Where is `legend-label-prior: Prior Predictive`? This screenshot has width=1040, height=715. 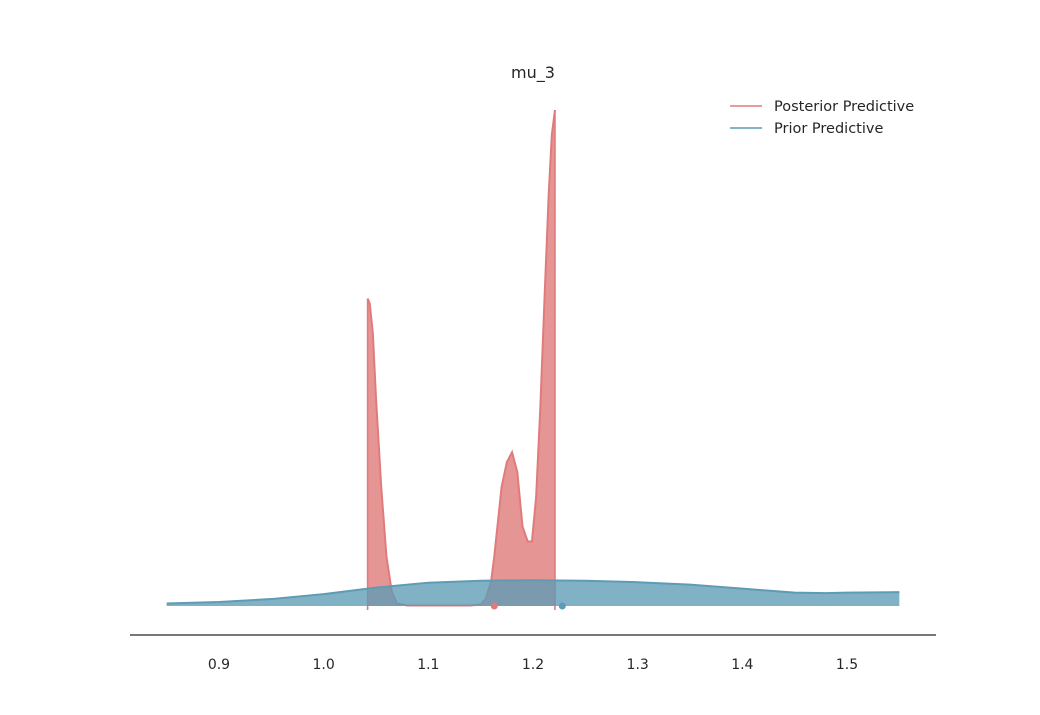 legend-label-prior: Prior Predictive is located at coordinates (828, 129).